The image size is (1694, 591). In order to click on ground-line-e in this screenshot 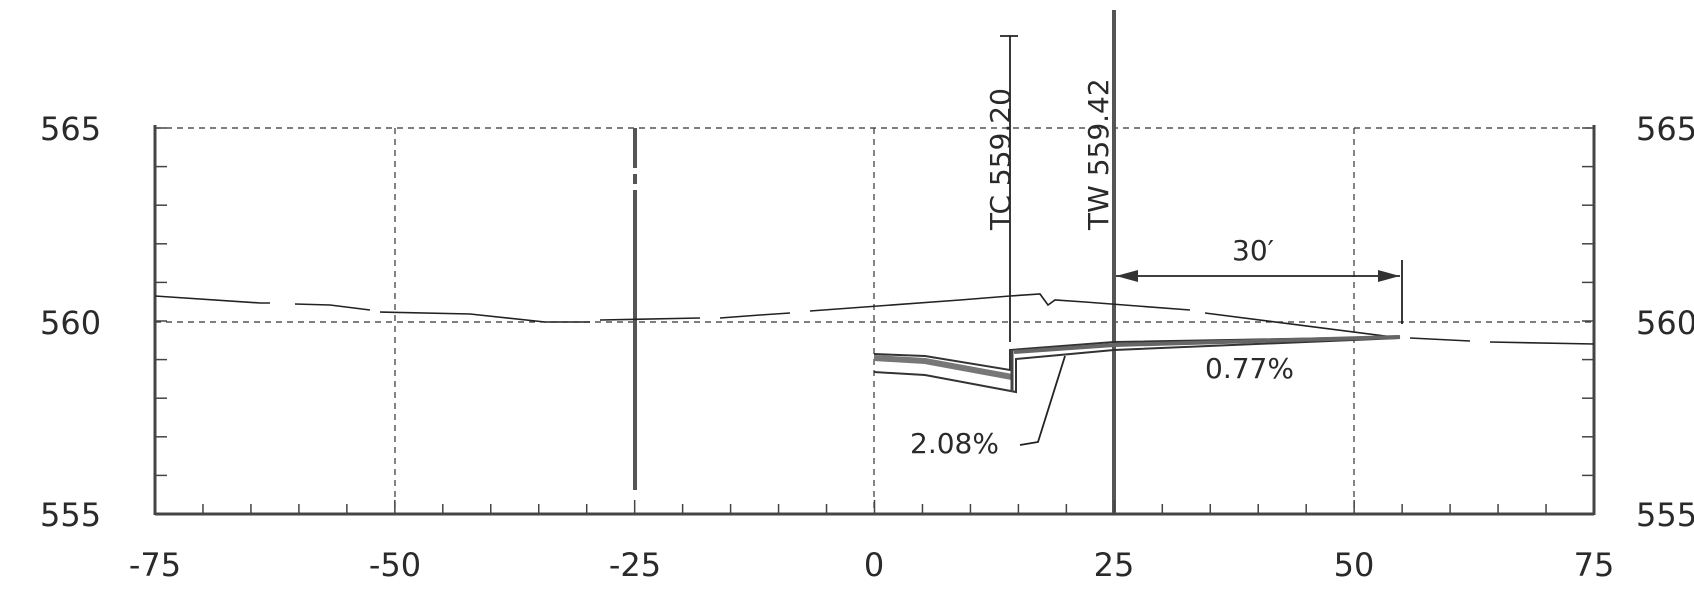, I will do `click(755, 315)`.